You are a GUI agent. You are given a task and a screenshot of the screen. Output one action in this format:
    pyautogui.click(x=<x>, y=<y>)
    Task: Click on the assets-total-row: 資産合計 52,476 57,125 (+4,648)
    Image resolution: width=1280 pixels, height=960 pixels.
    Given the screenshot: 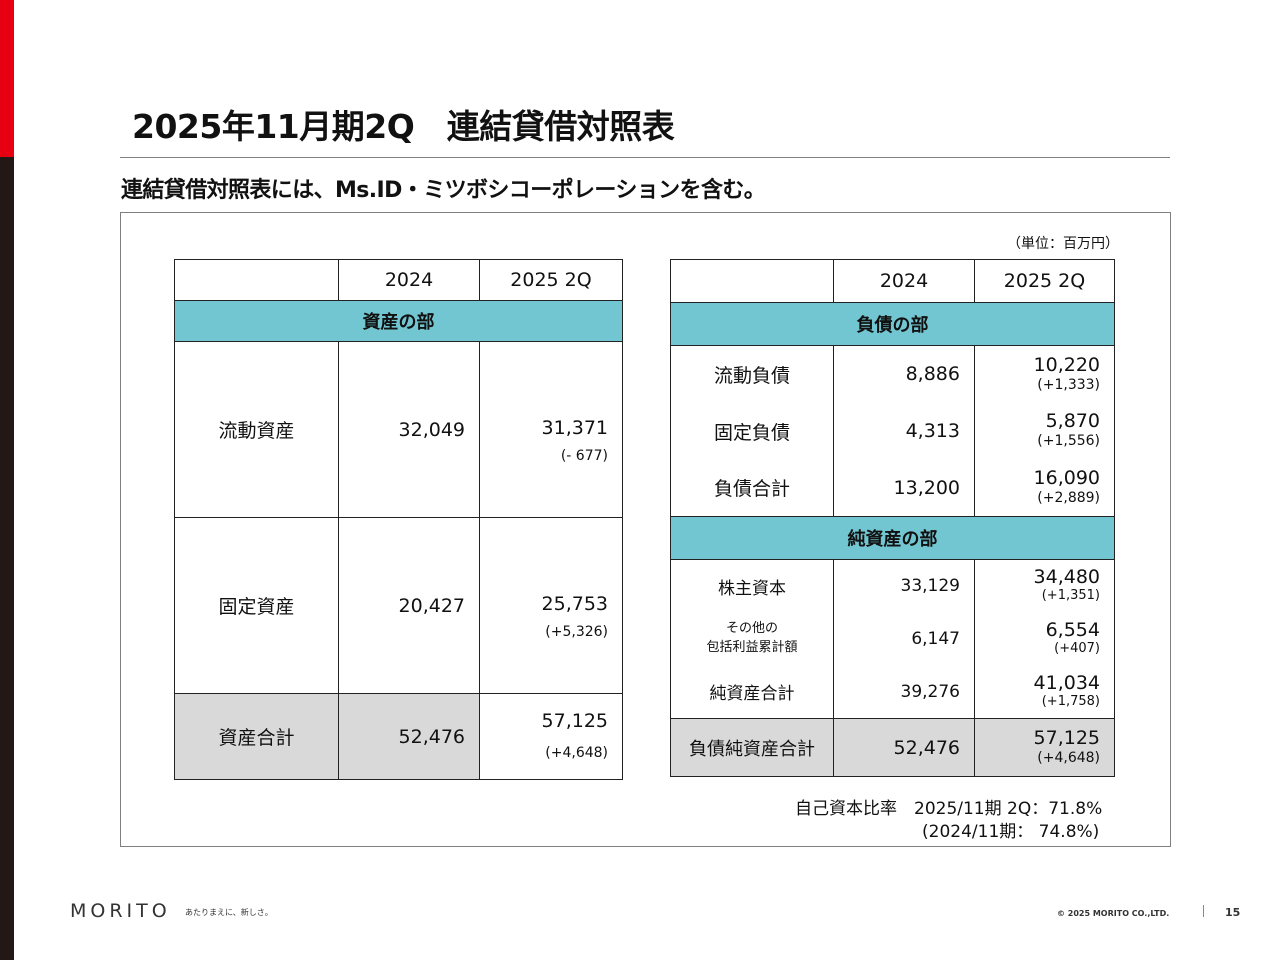 What is the action you would take?
    pyautogui.click(x=398, y=736)
    